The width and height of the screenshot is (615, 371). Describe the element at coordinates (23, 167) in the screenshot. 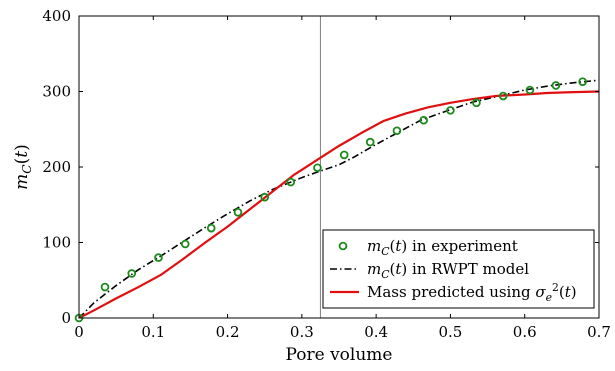

I see `y-axis-title: mC(t)` at that location.